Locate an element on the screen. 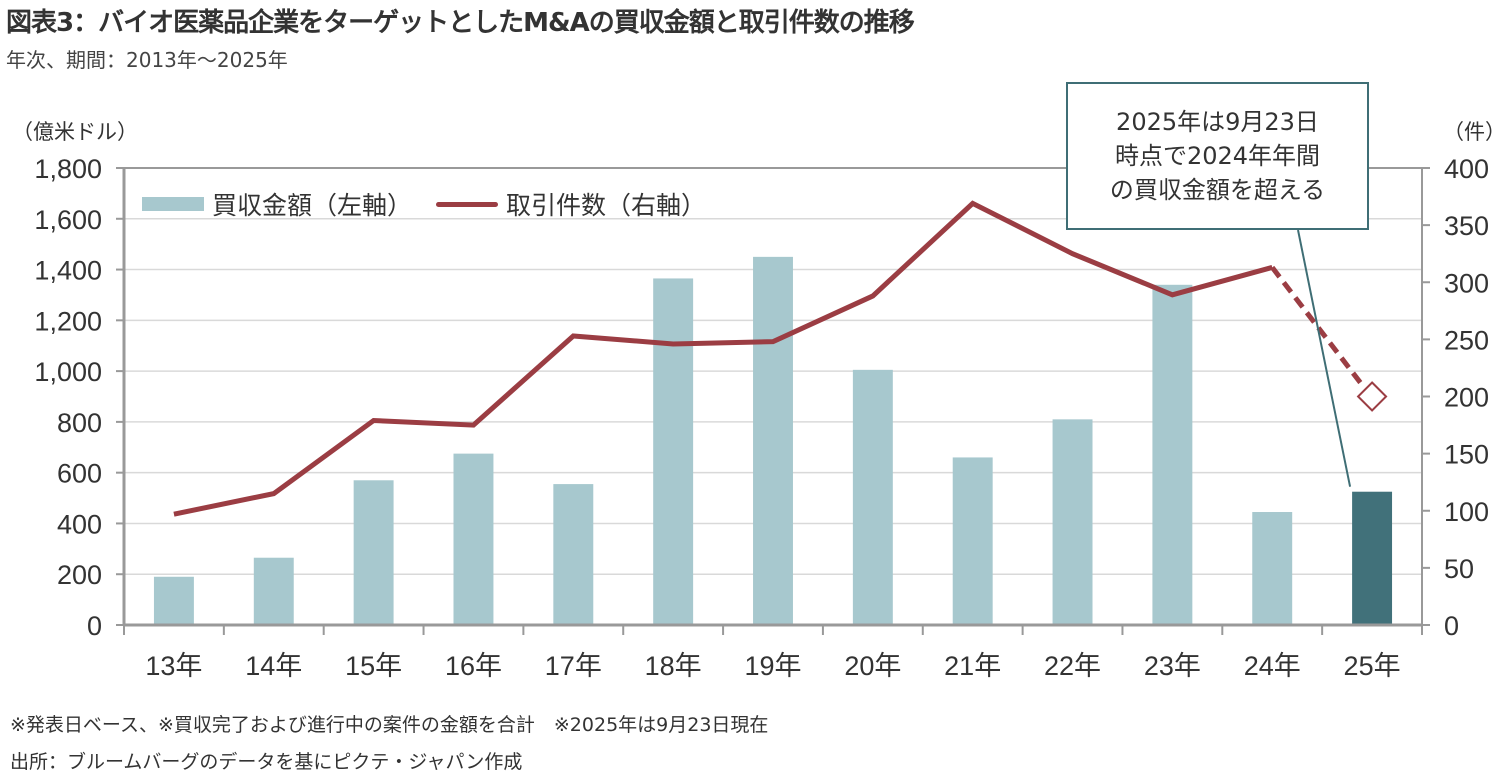 The image size is (1505, 777). bar-13年 is located at coordinates (173, 600).